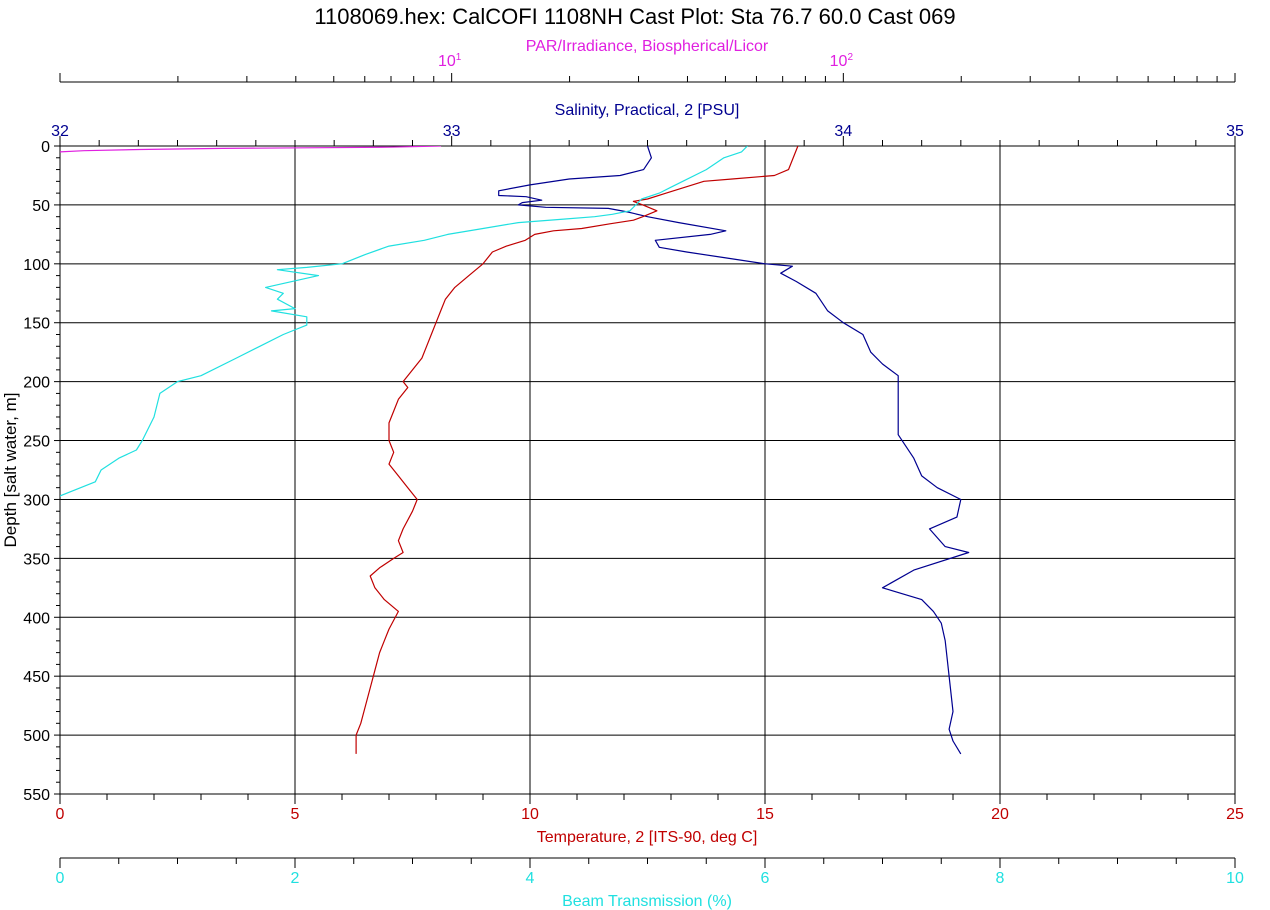 This screenshot has width=1270, height=910. What do you see at coordinates (452, 131) in the screenshot?
I see `sal-tick-label: 33` at bounding box center [452, 131].